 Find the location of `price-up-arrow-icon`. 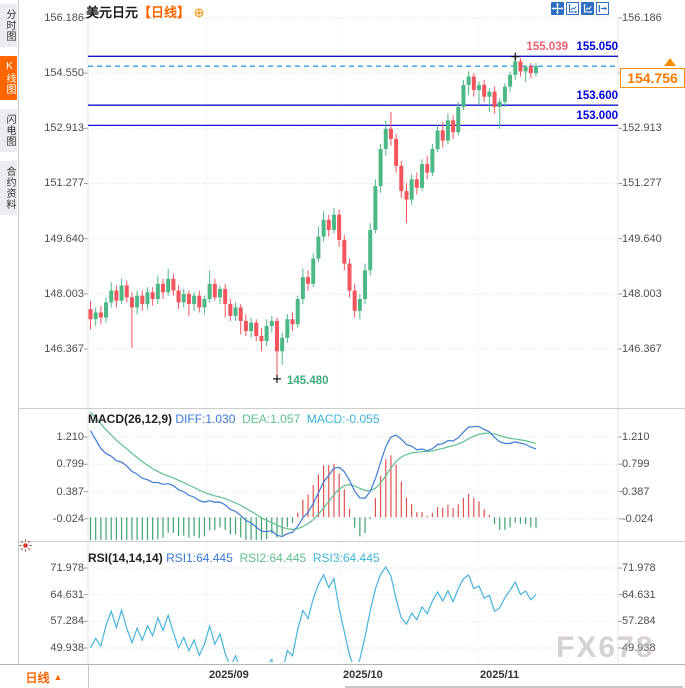

price-up-arrow-icon is located at coordinates (670, 62).